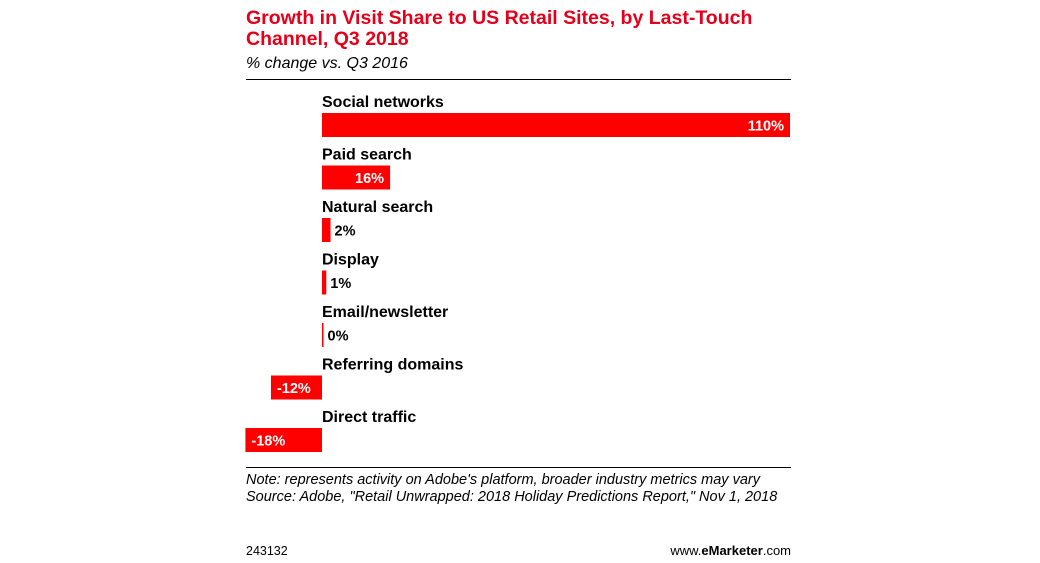  Describe the element at coordinates (338, 337) in the screenshot. I see `value-label: 0%` at that location.